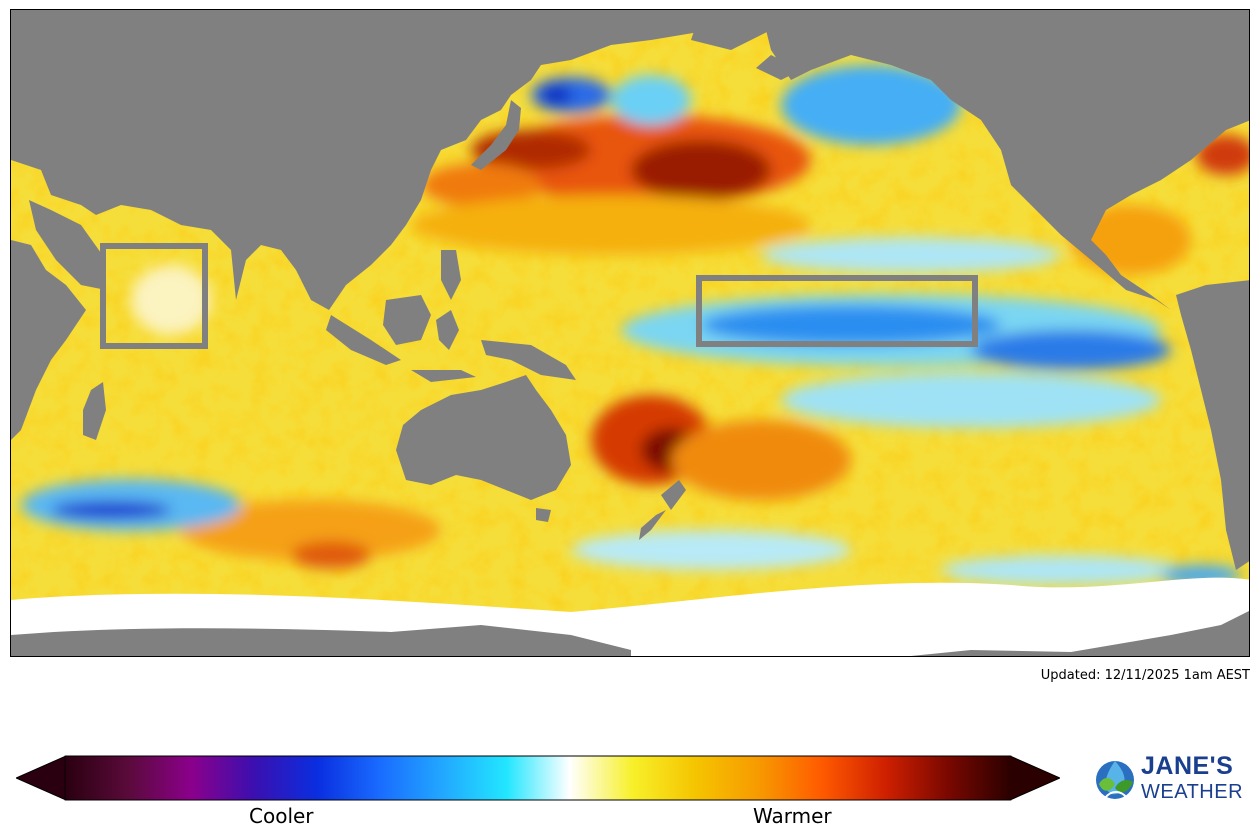 The image size is (1260, 836). What do you see at coordinates (1145, 675) in the screenshot?
I see `updated-timestamp: Updated: 12/11/2025 1am AEST` at bounding box center [1145, 675].